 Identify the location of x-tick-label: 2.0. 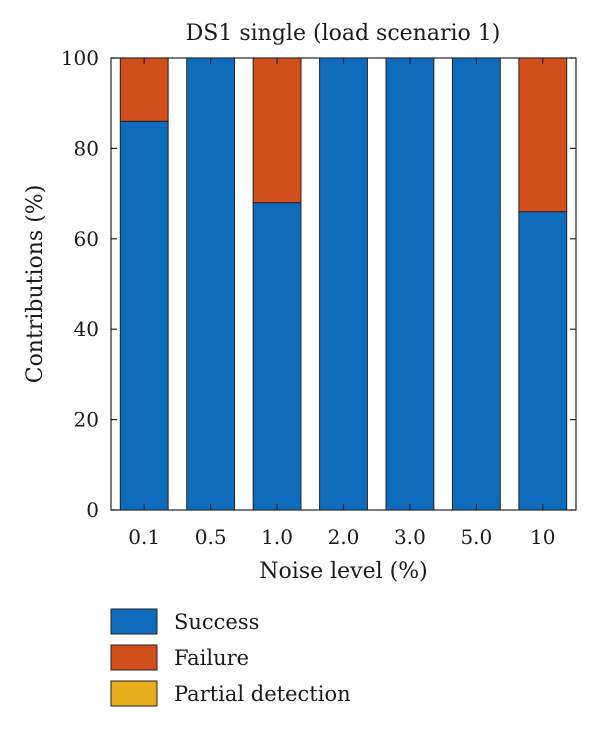
(344, 537).